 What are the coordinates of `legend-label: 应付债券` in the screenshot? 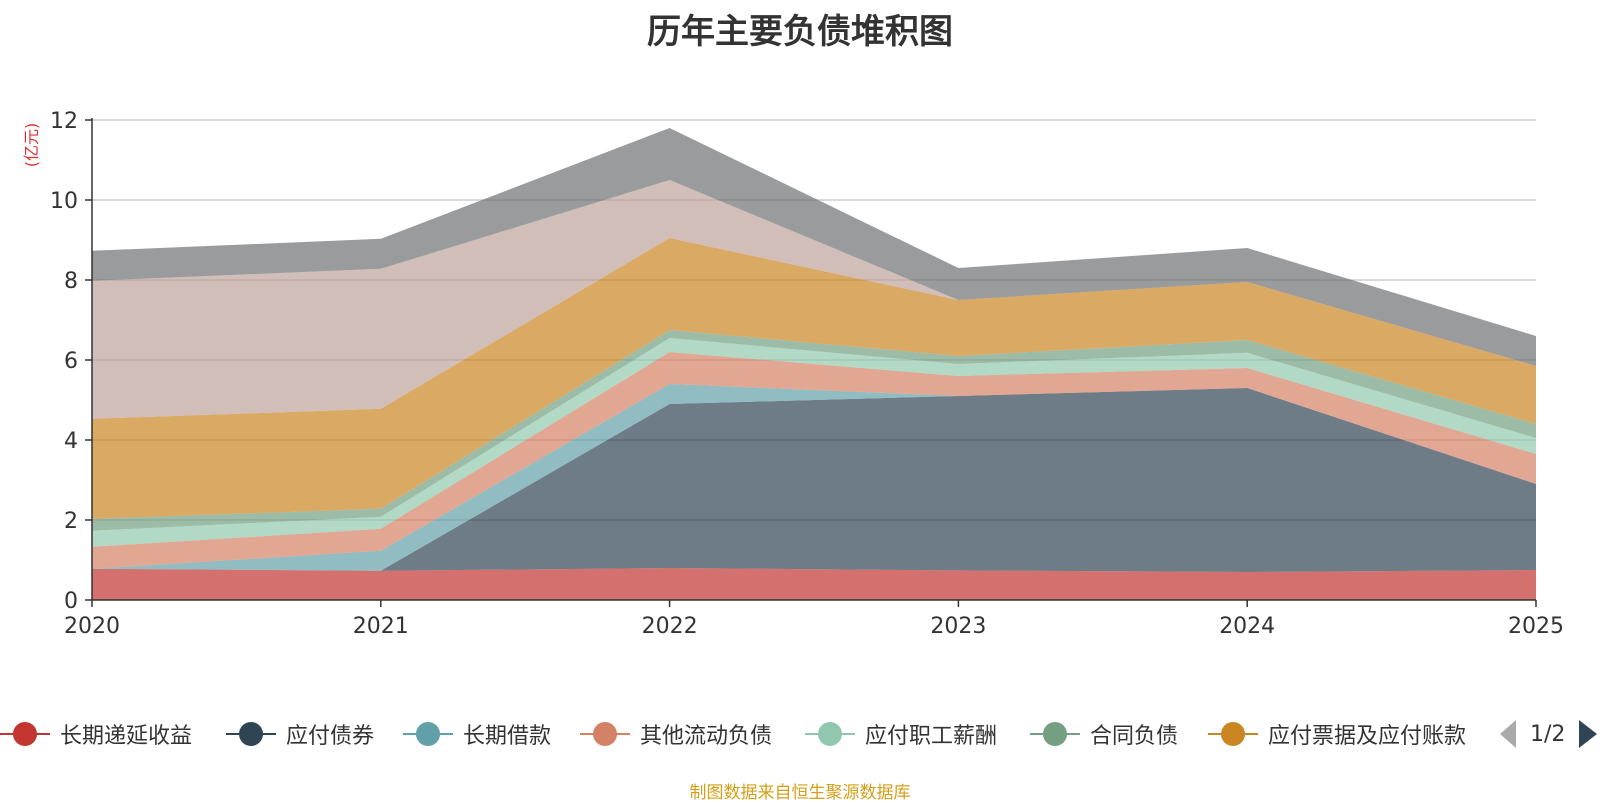 It's located at (330, 736).